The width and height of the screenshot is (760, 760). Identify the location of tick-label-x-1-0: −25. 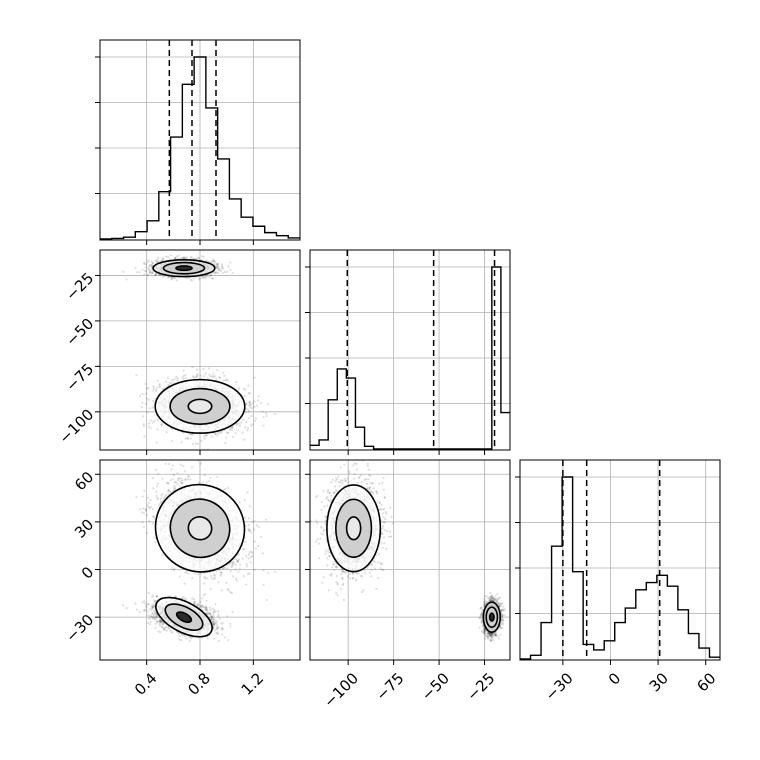
(480, 686).